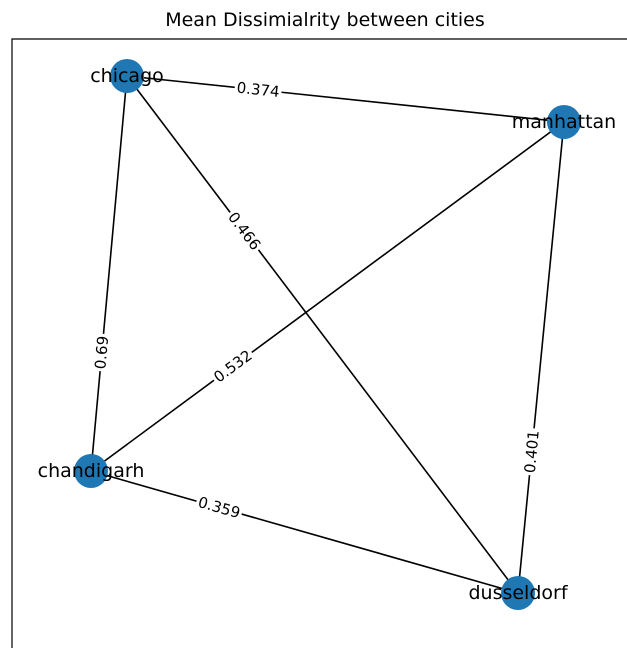 The height and width of the screenshot is (652, 627). I want to click on edge-label-group: 0.532, so click(233, 366).